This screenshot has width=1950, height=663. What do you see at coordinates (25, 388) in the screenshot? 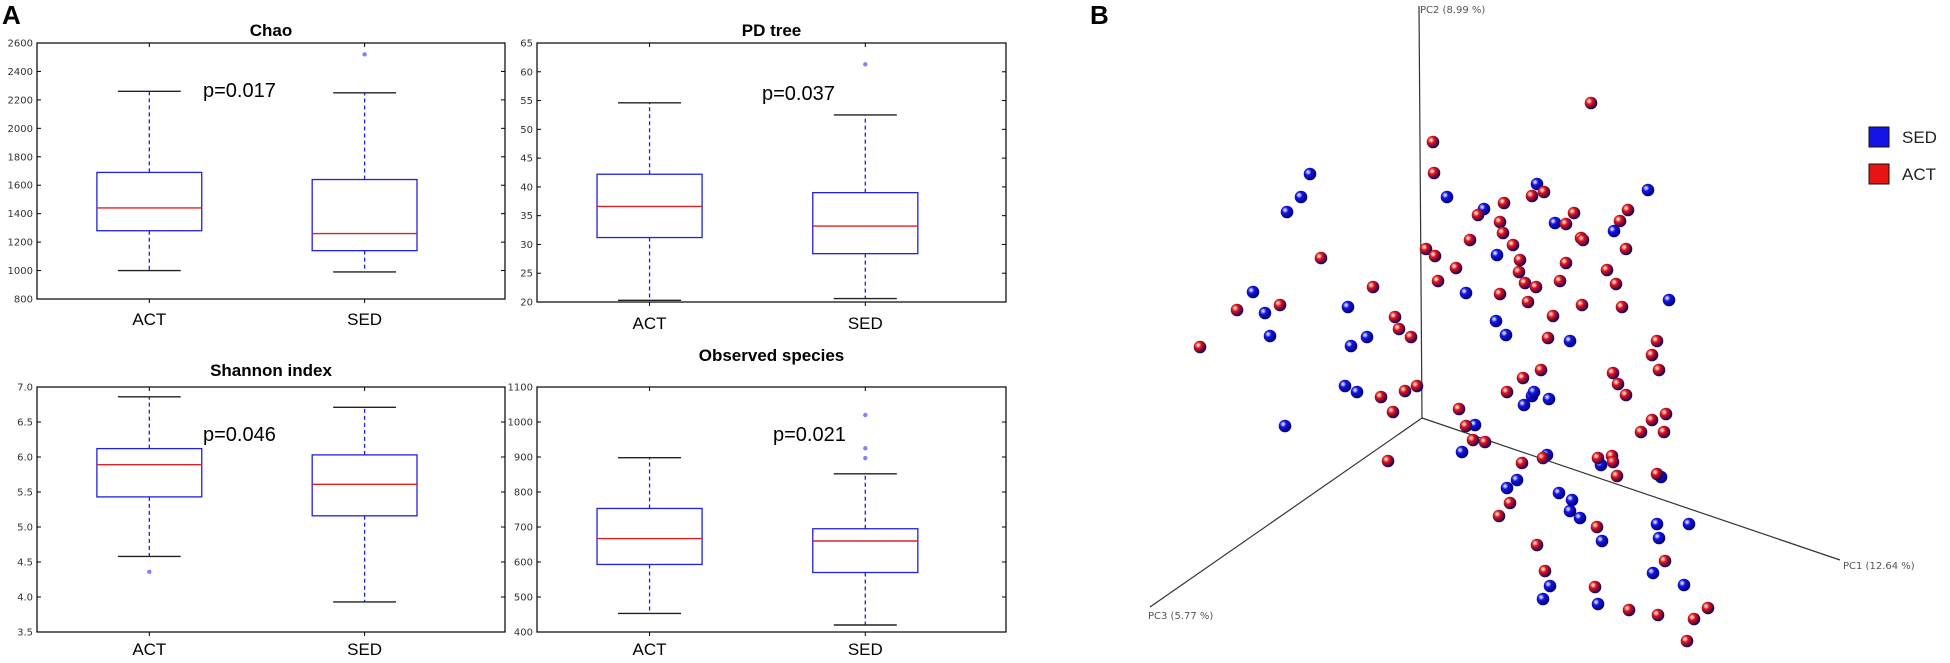
I see `y-tick-label: 7.0` at bounding box center [25, 388].